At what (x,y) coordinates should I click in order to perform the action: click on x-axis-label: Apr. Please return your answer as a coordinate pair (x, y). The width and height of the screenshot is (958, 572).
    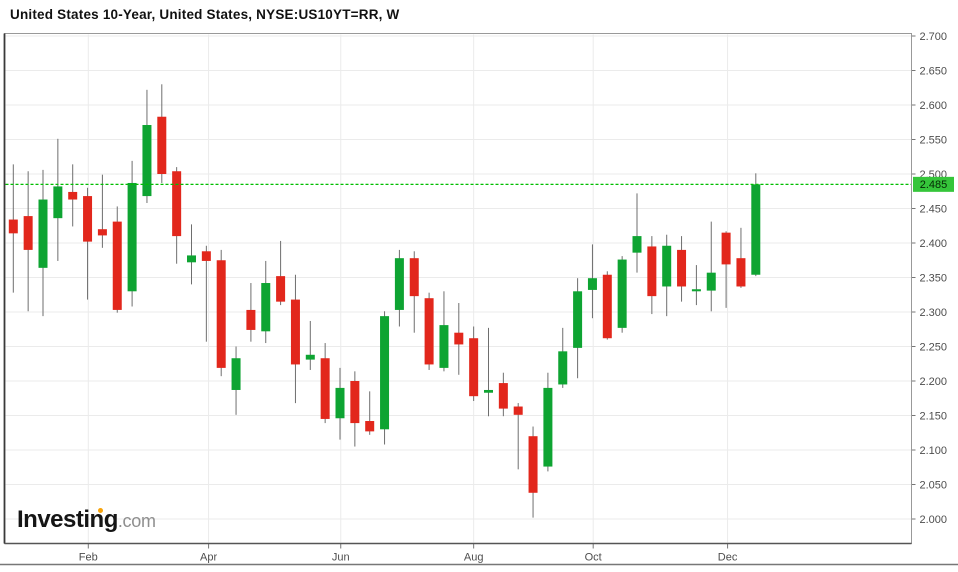
    Looking at the image, I should click on (208, 558).